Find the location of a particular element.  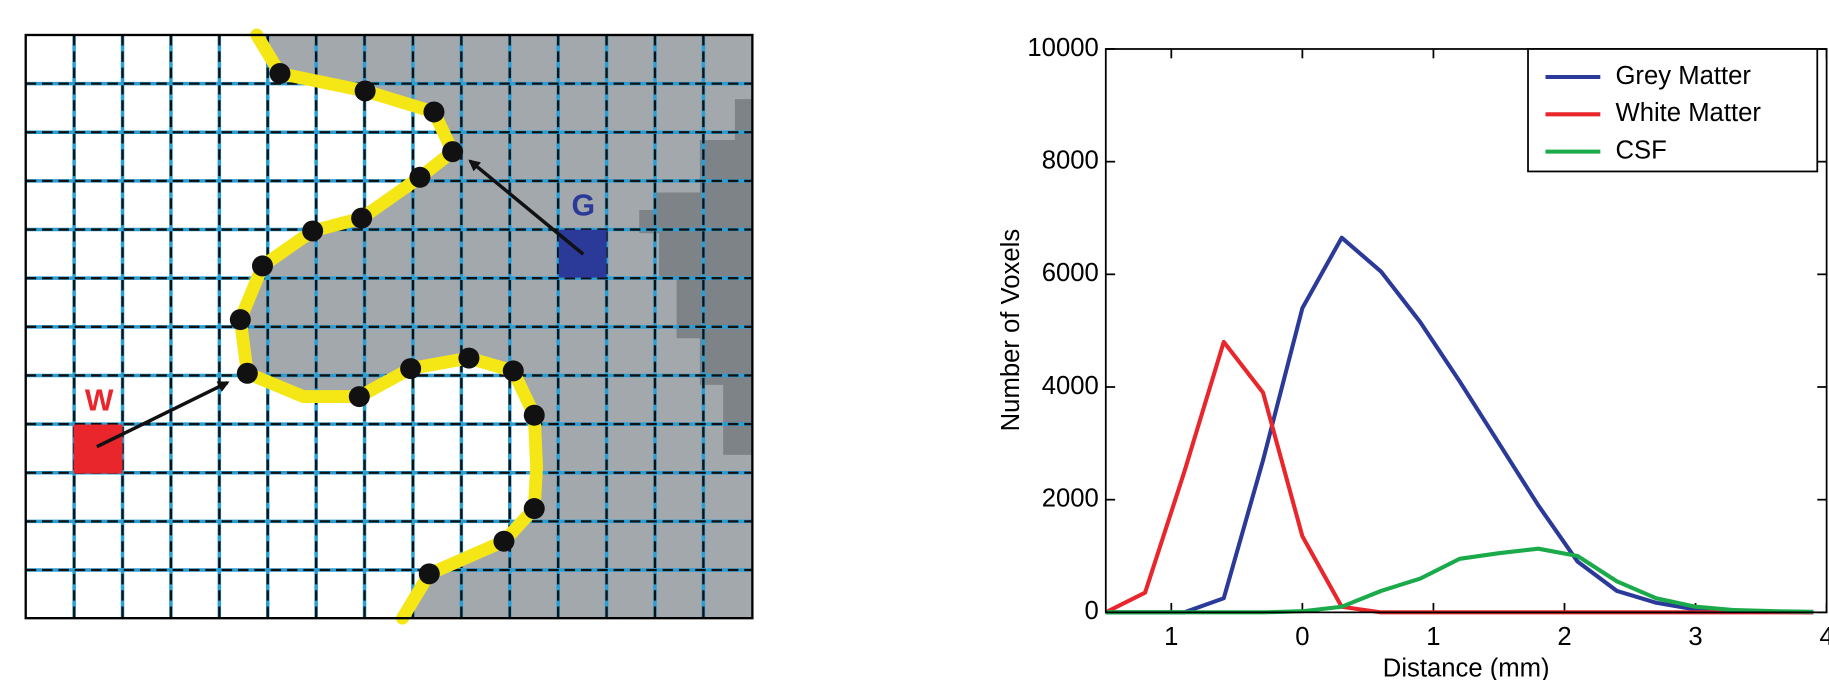

legend-label: Grey Matter is located at coordinates (1683, 76).